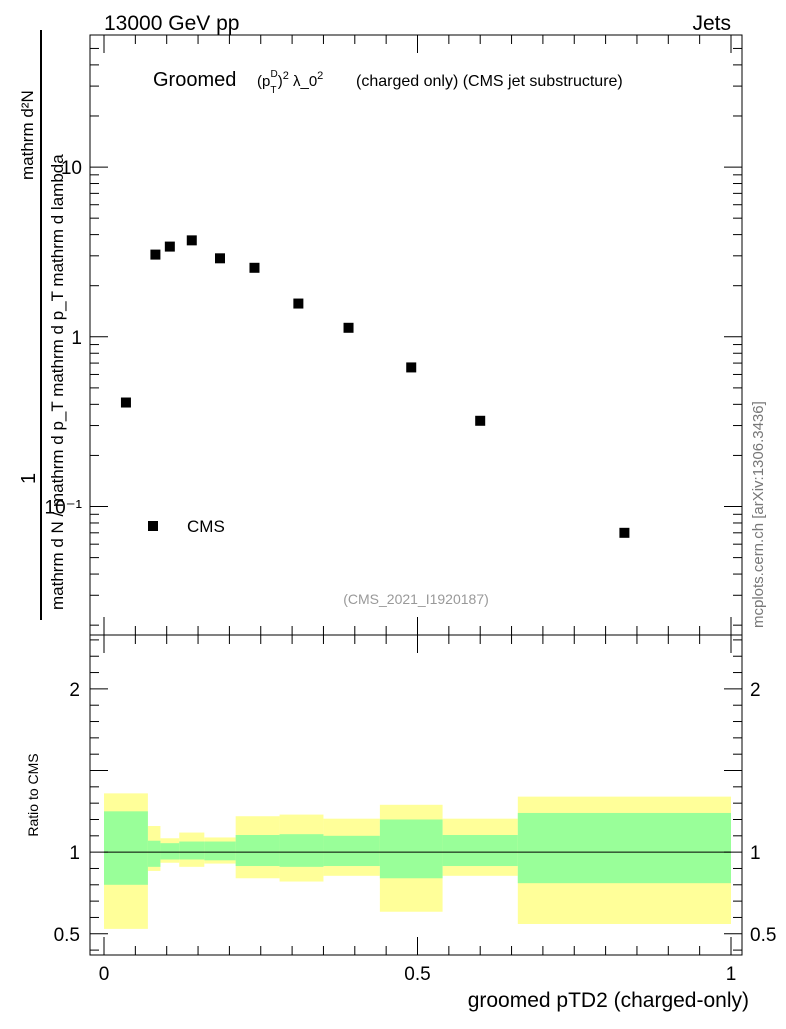  I want to click on process-label: Jets, so click(711, 23).